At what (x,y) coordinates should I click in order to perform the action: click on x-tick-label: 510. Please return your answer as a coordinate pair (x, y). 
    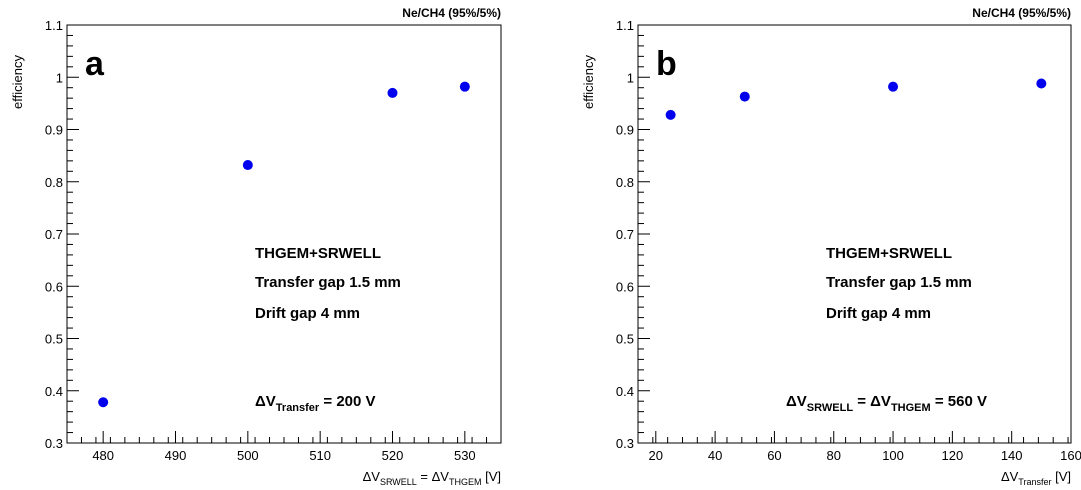
    Looking at the image, I should click on (320, 455).